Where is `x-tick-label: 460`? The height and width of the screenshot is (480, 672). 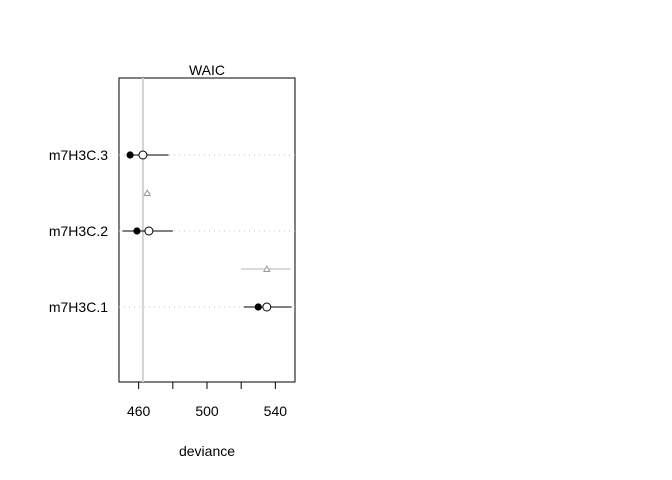
x-tick-label: 460 is located at coordinates (139, 411).